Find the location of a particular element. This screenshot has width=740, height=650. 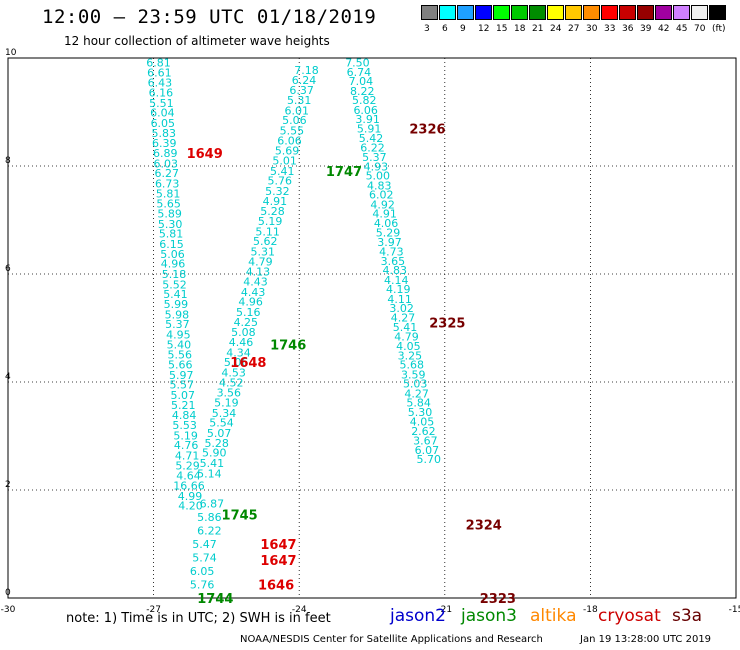

x-tick-label: -24 is located at coordinates (299, 610).